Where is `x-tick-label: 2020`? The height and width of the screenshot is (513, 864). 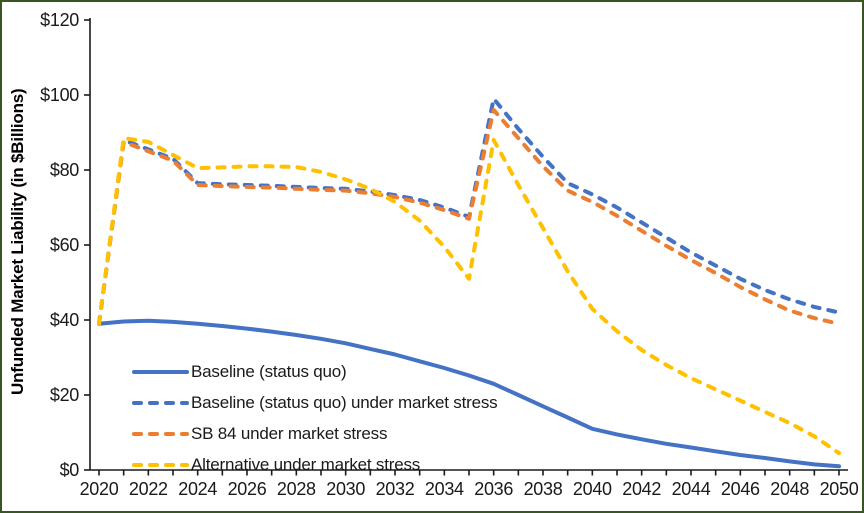 x-tick-label: 2020 is located at coordinates (99, 489).